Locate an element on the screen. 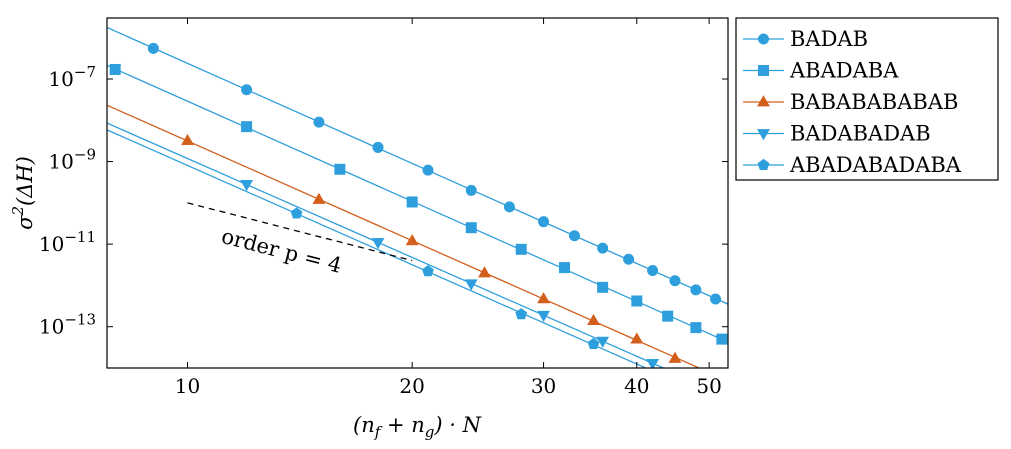  y-tick-label-2: 10⁻⁹ is located at coordinates (72, 160).